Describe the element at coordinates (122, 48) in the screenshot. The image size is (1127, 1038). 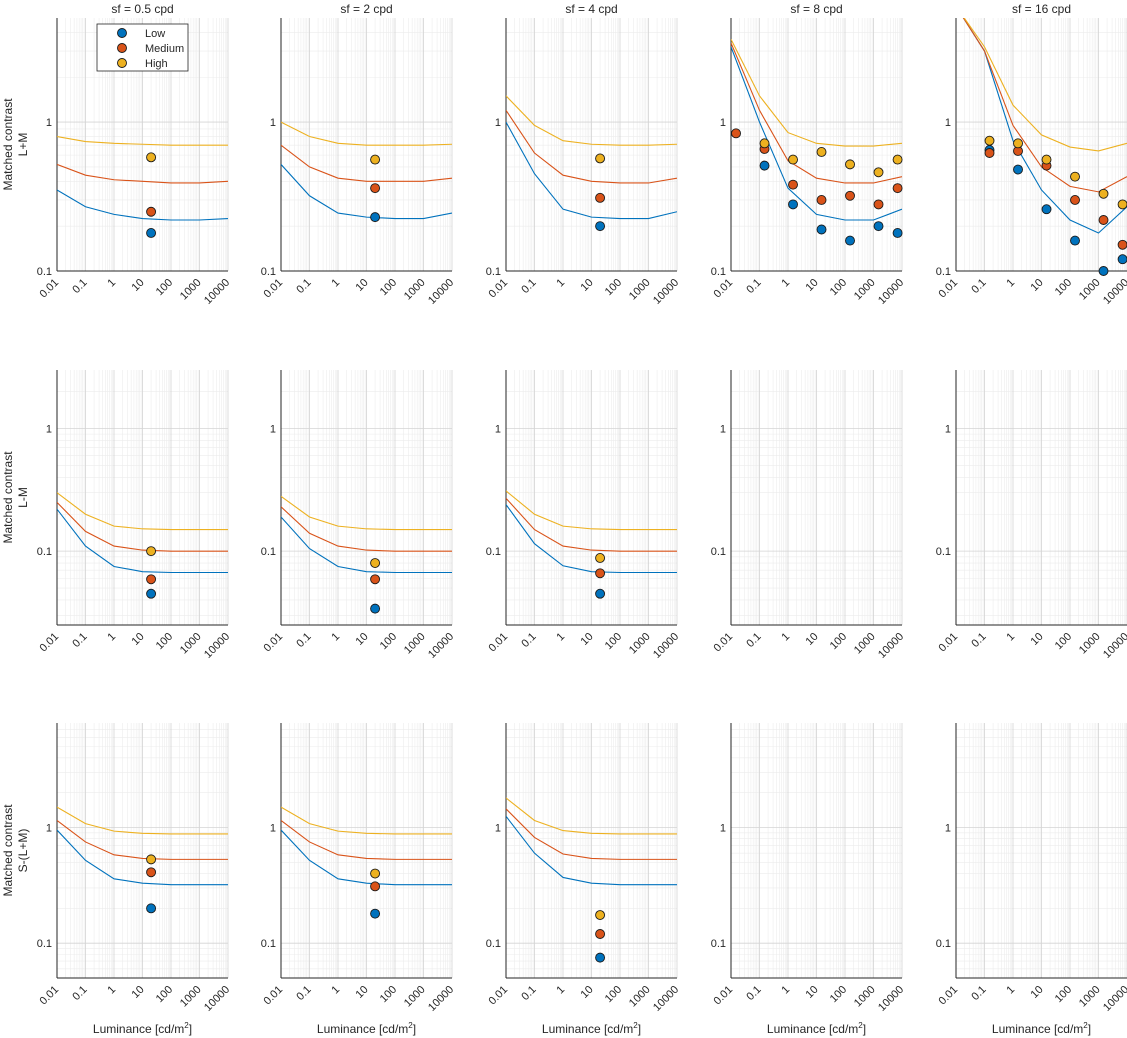
I see `legend-marker-medium` at that location.